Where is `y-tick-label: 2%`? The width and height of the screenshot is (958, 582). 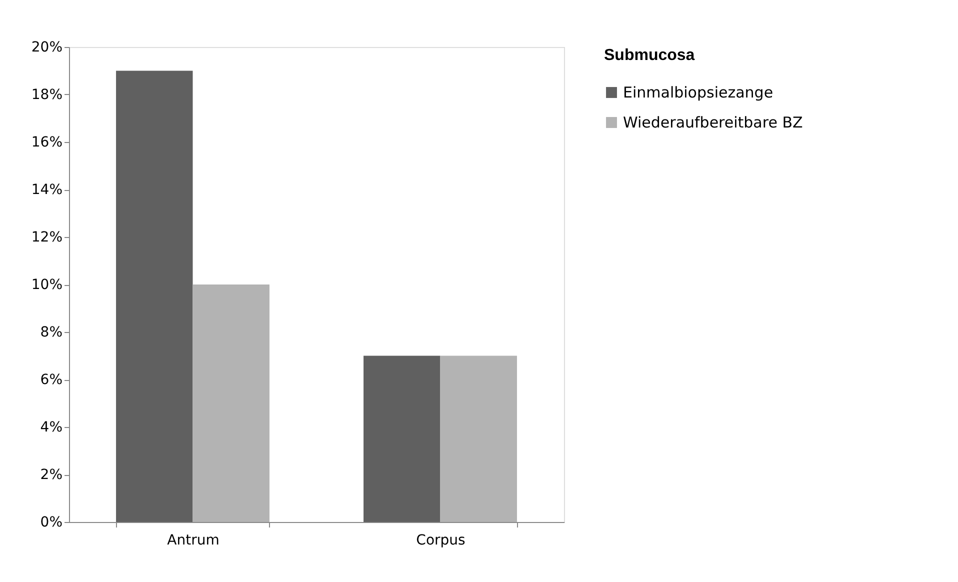
y-tick-label: 2% is located at coordinates (51, 475).